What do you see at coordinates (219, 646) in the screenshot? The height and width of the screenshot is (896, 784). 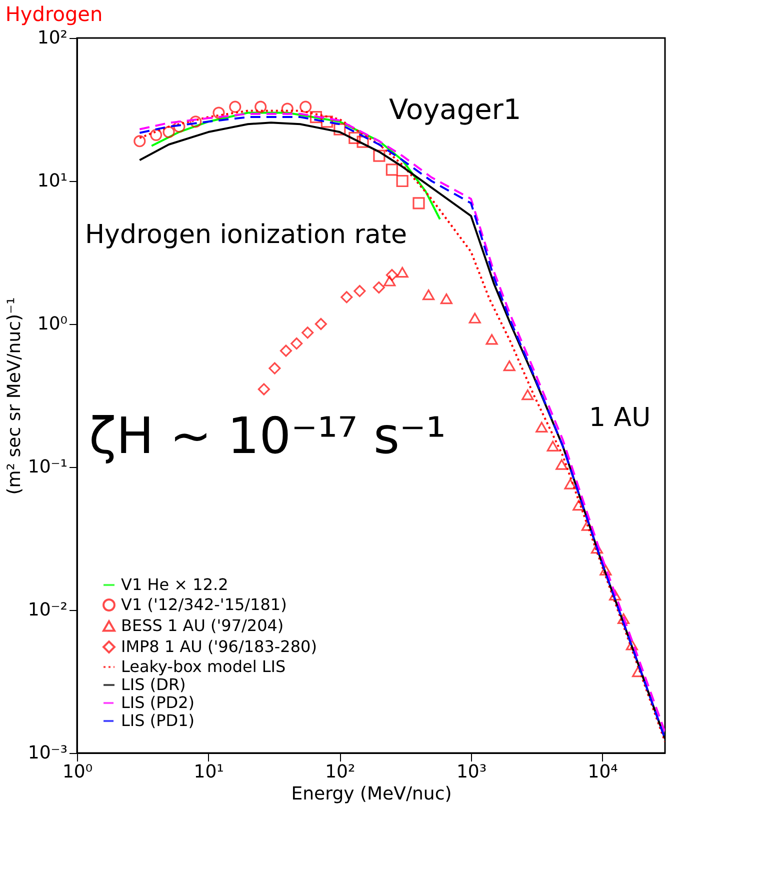 I see `legend-label: IMP8 1 AU ('96/183-280)` at bounding box center [219, 646].